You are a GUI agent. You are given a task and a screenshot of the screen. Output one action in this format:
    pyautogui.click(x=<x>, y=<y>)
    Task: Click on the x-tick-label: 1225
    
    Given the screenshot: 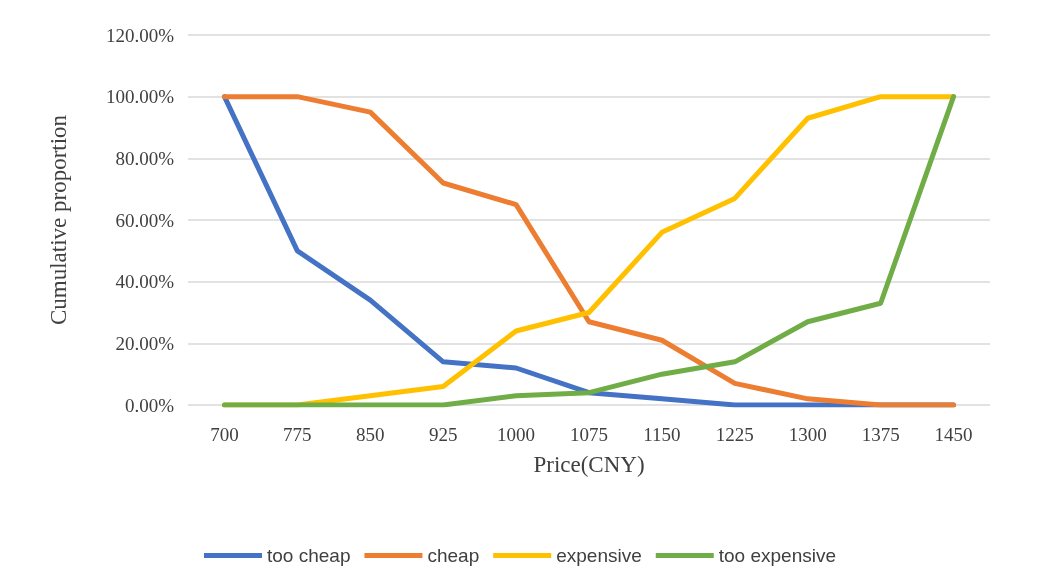 What is the action you would take?
    pyautogui.click(x=734, y=434)
    